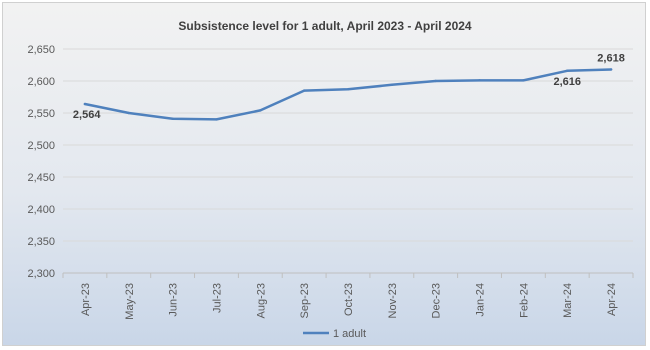  I want to click on x-tick-label: Oct-23, so click(349, 299).